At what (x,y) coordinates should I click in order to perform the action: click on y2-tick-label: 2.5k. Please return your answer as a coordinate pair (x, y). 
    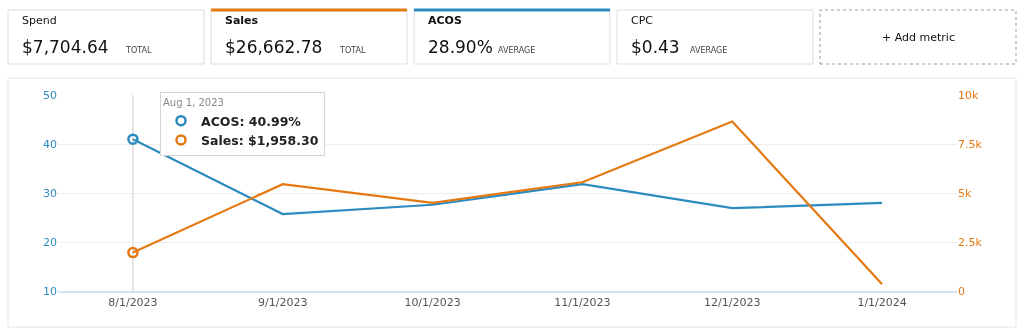
    Looking at the image, I should click on (970, 242).